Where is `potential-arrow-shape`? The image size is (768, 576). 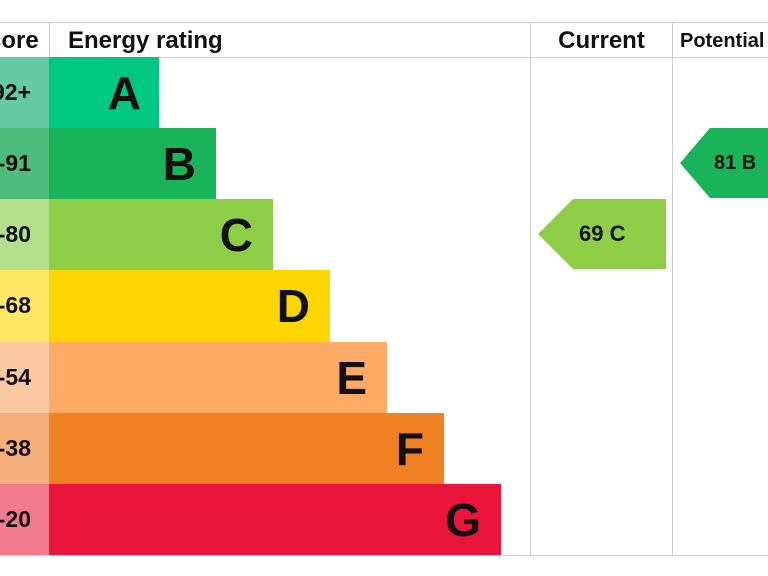 potential-arrow-shape is located at coordinates (724, 163).